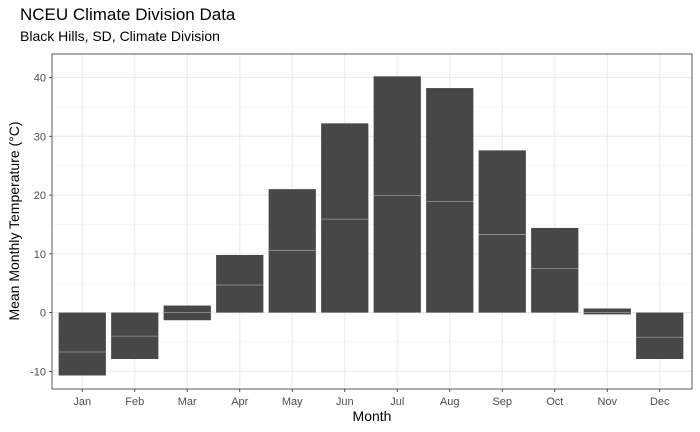 The image size is (700, 432). Describe the element at coordinates (120, 36) in the screenshot. I see `chart-subtitle: Black Hills, SD, Climate Division` at that location.